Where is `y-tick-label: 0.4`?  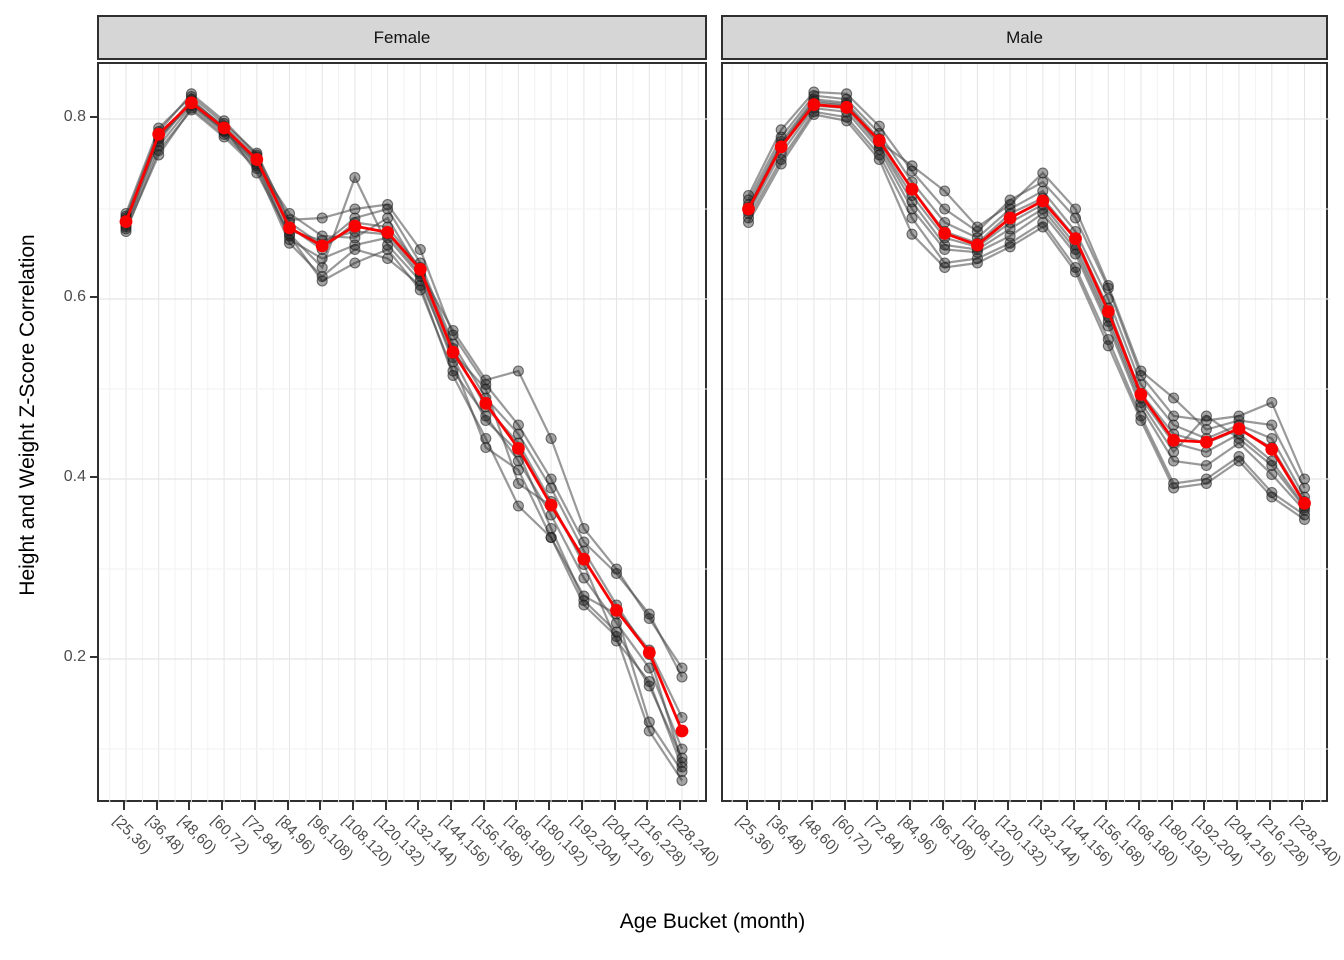
y-tick-label: 0.4 is located at coordinates (74, 476).